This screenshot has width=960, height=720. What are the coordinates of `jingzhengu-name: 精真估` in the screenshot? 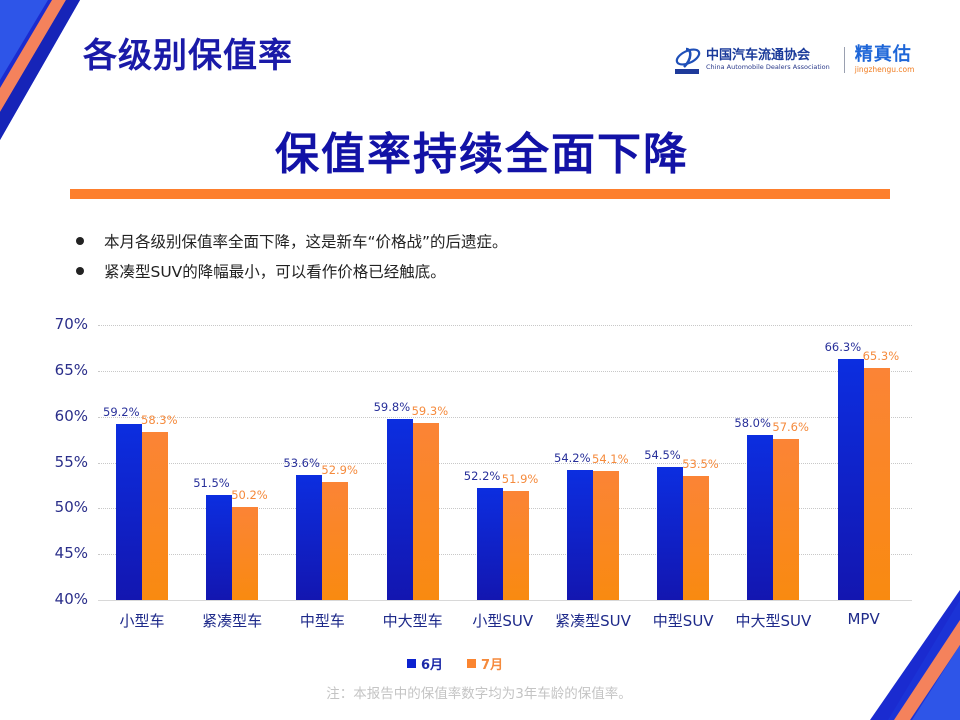 It's located at (883, 54).